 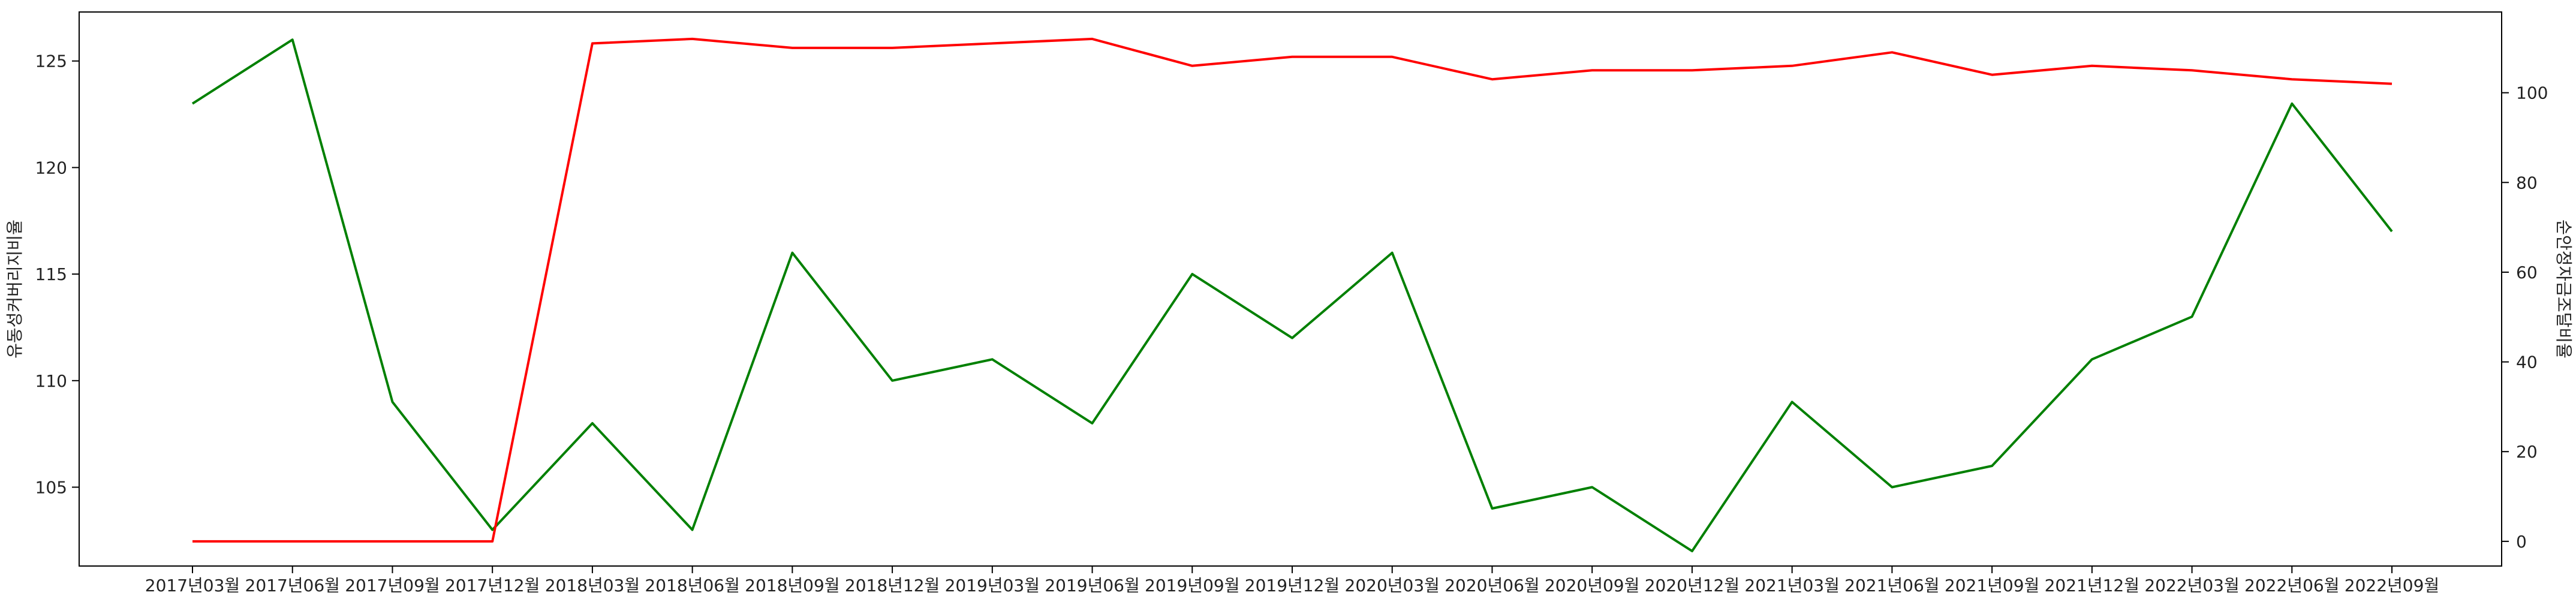 What do you see at coordinates (692, 585) in the screenshot?
I see `x-tick-label: 2018년06월` at bounding box center [692, 585].